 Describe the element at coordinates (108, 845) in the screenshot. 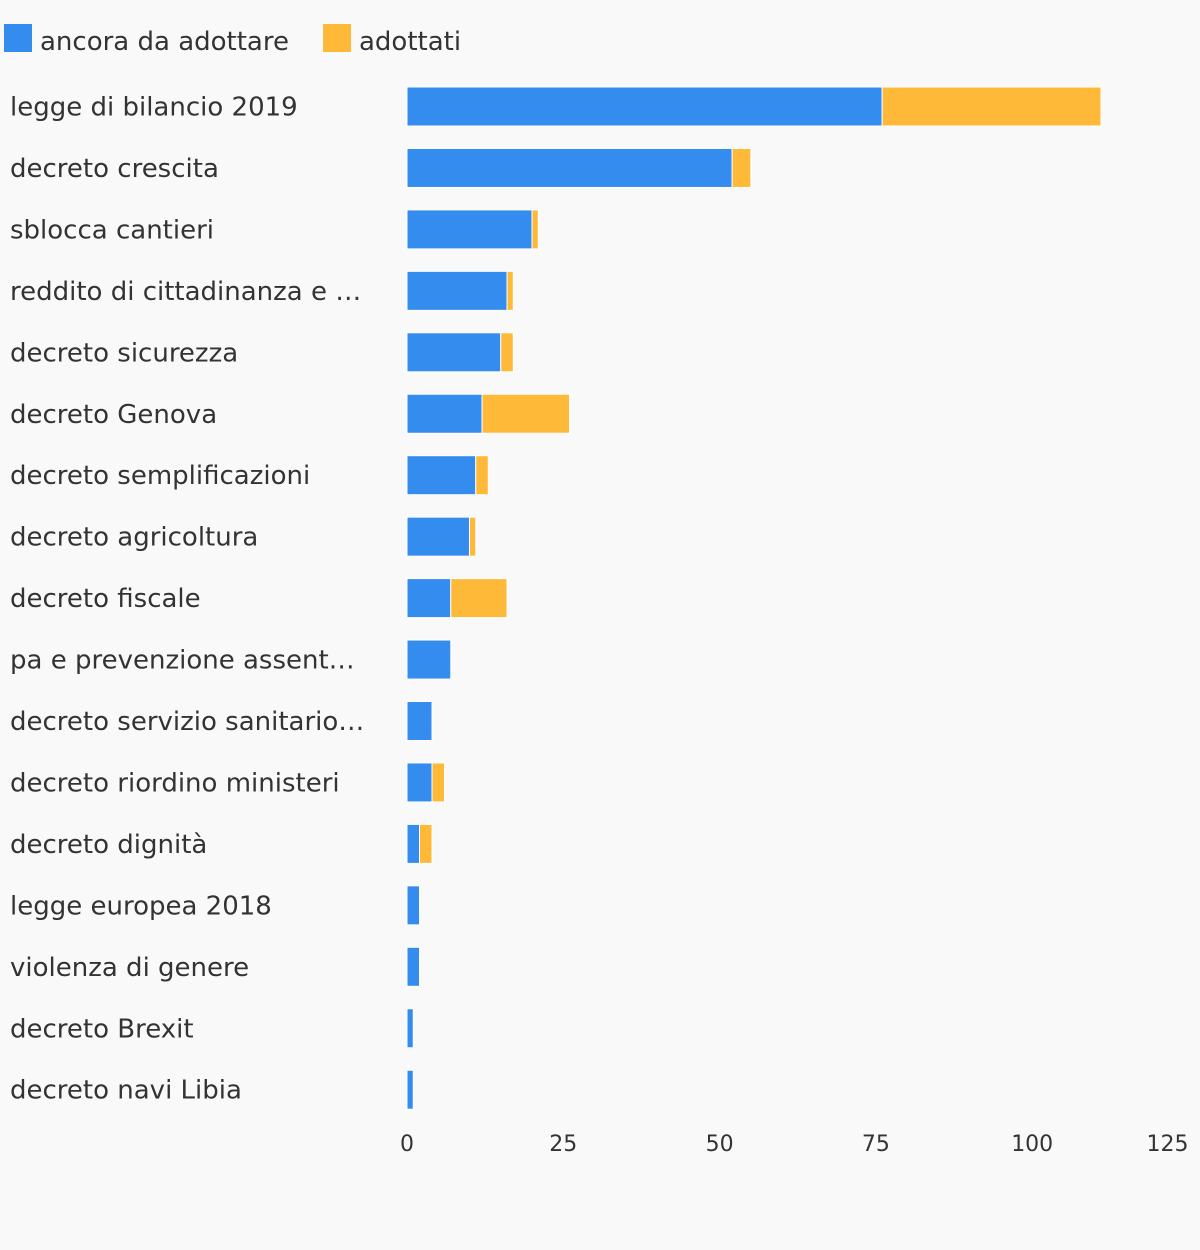

I see `category-label-decreto-dignit: decreto dignità` at that location.